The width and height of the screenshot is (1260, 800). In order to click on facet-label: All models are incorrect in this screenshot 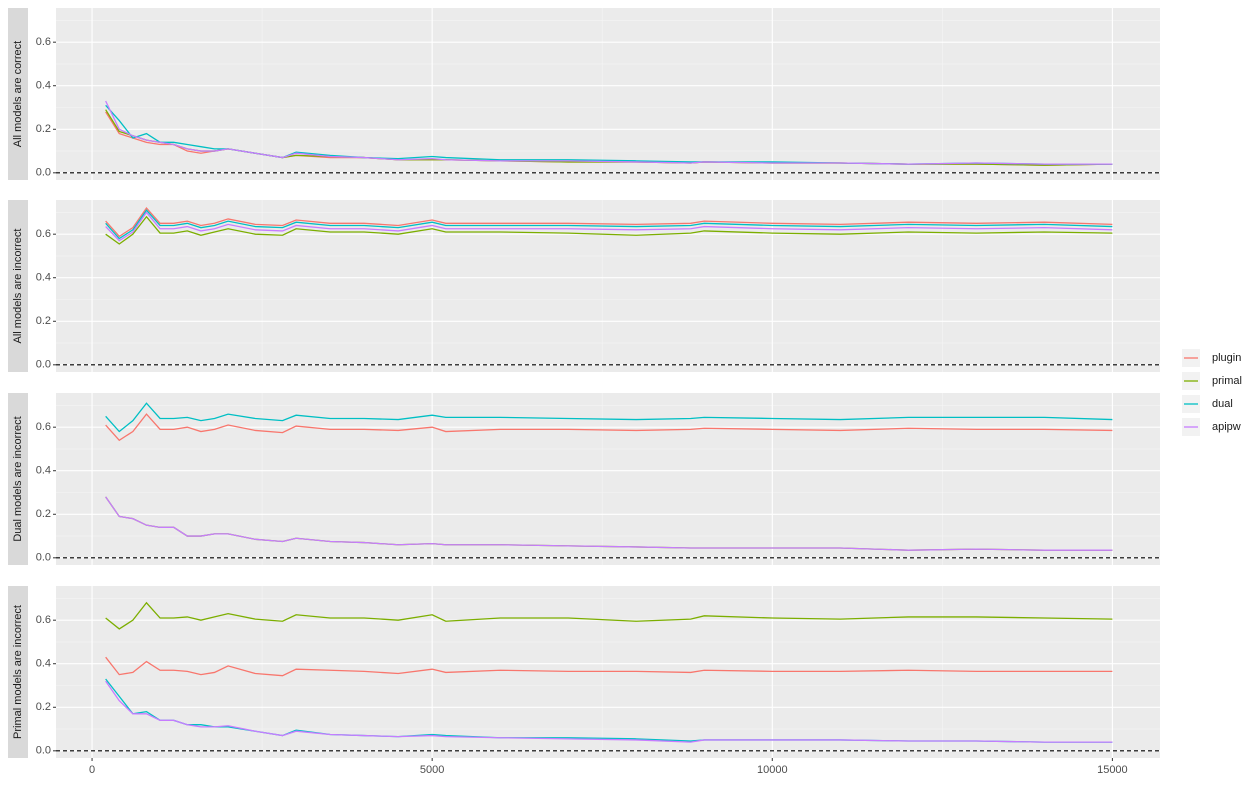, I will do `click(18, 286)`.